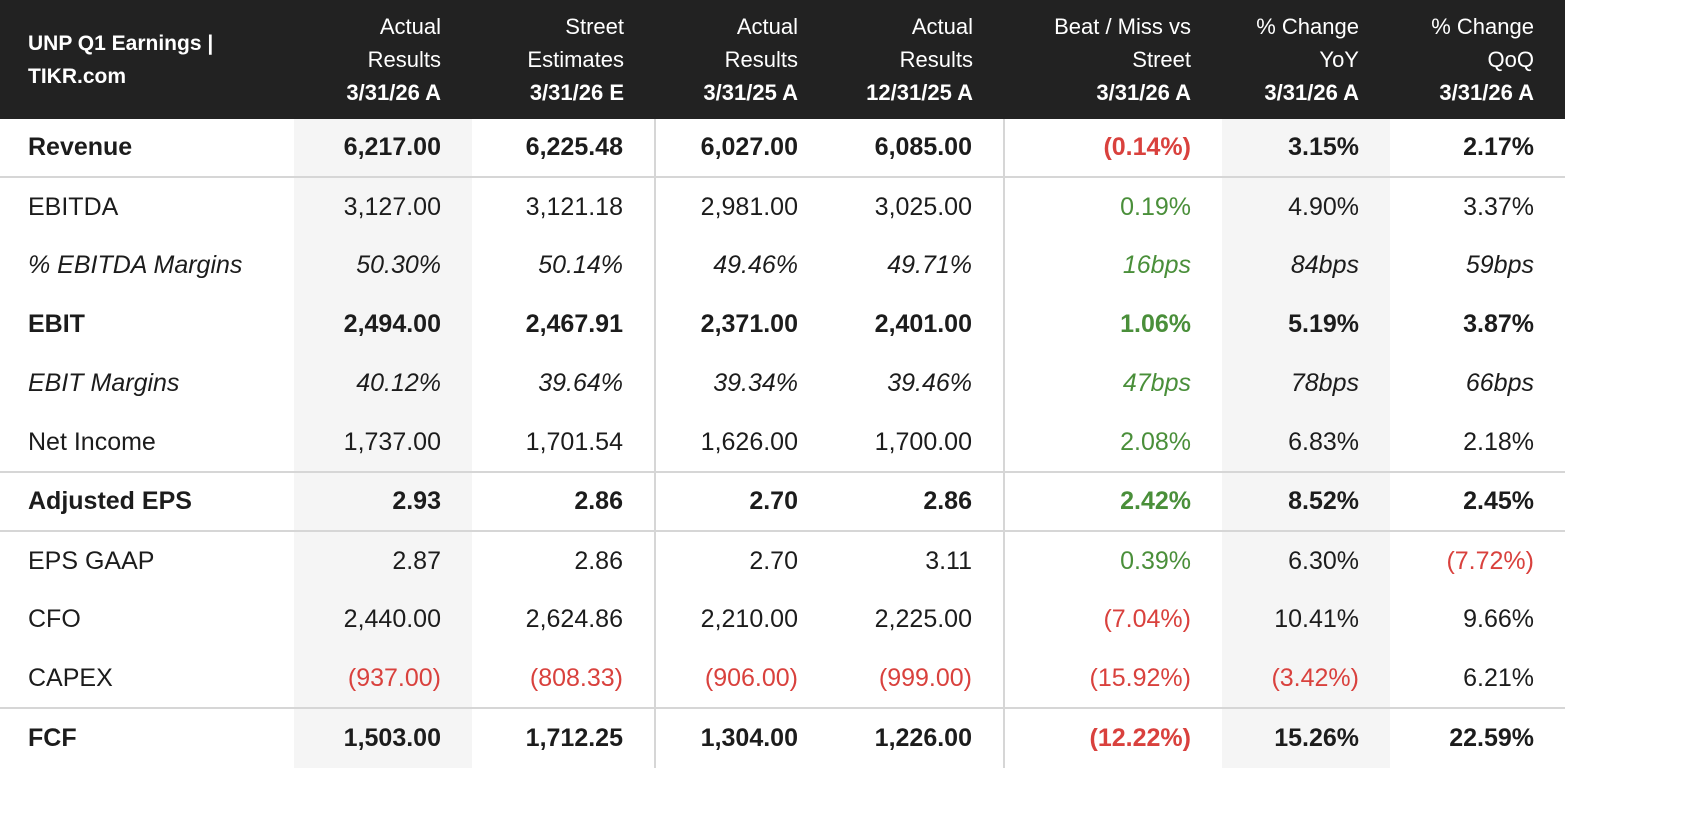 This screenshot has width=1702, height=838. What do you see at coordinates (1113, 737) in the screenshot?
I see `cell-beat-miss: (12.22%)` at bounding box center [1113, 737].